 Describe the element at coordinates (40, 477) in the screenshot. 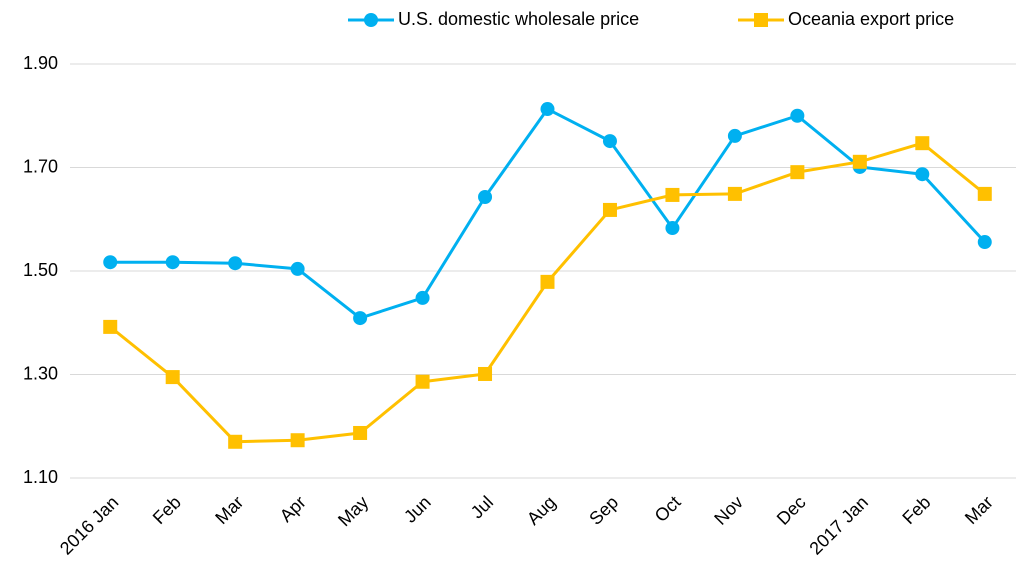

I see `y-tick-label: 1.10` at that location.